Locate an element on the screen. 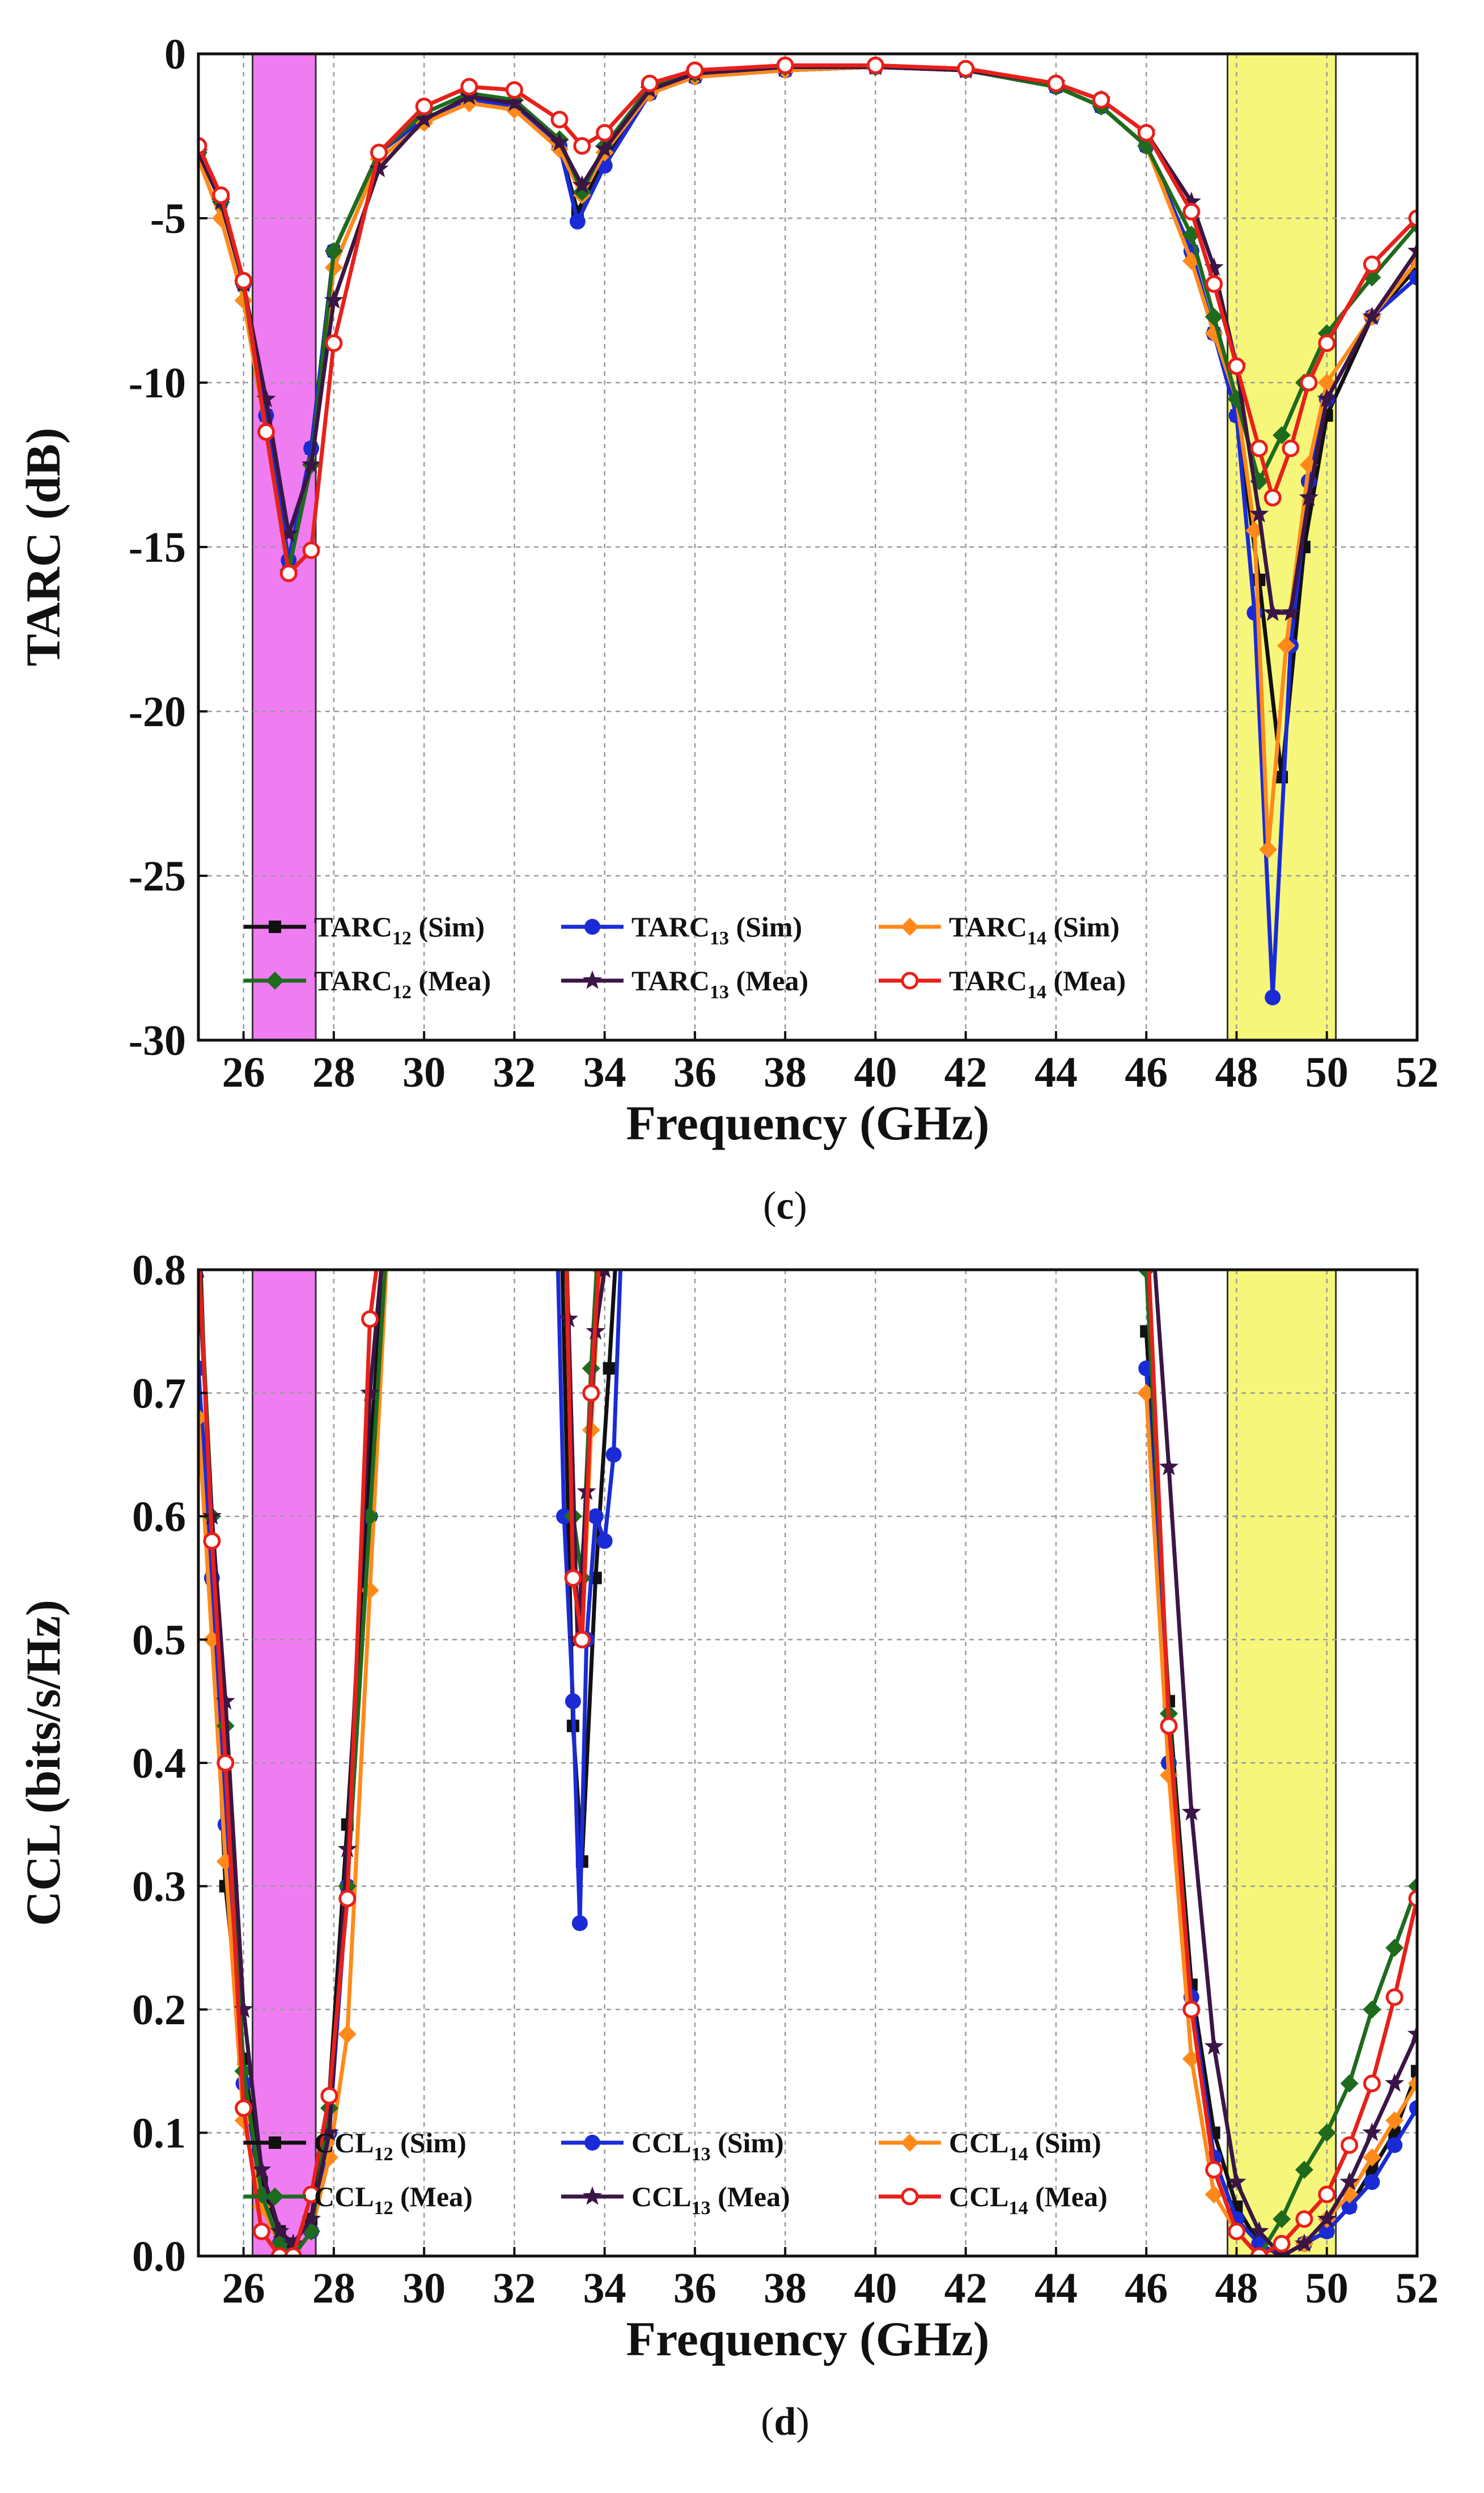  figure-caption: (c) is located at coordinates (785, 1206).